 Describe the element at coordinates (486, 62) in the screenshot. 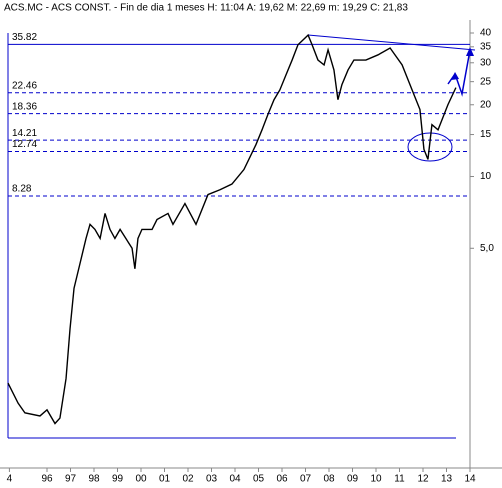

I see `y-tick-label: 30` at that location.